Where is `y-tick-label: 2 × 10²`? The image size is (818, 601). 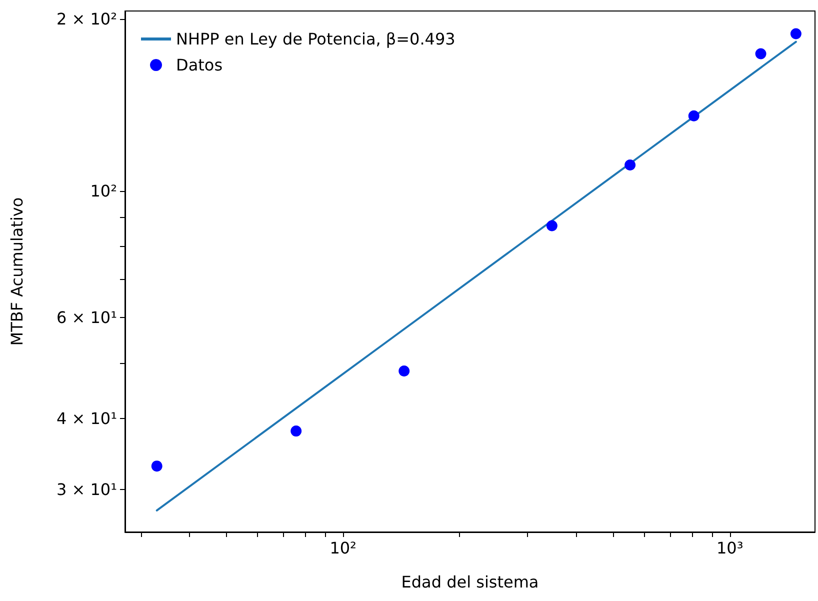 y-tick-label: 2 × 10² is located at coordinates (86, 18).